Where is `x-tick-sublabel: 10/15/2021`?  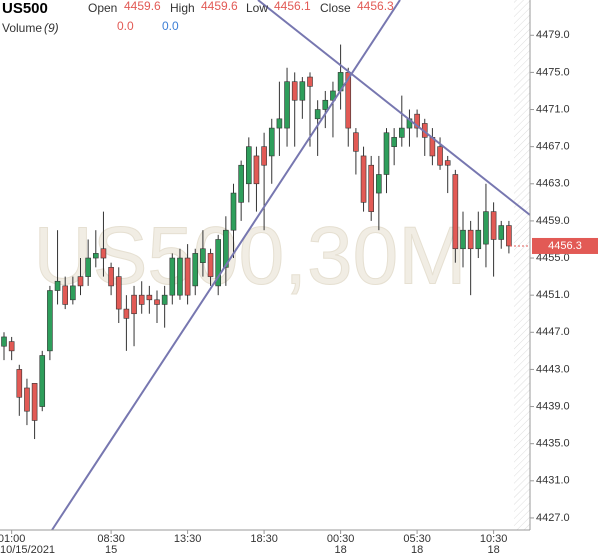 x-tick-sublabel: 10/15/2021 is located at coordinates (27, 550).